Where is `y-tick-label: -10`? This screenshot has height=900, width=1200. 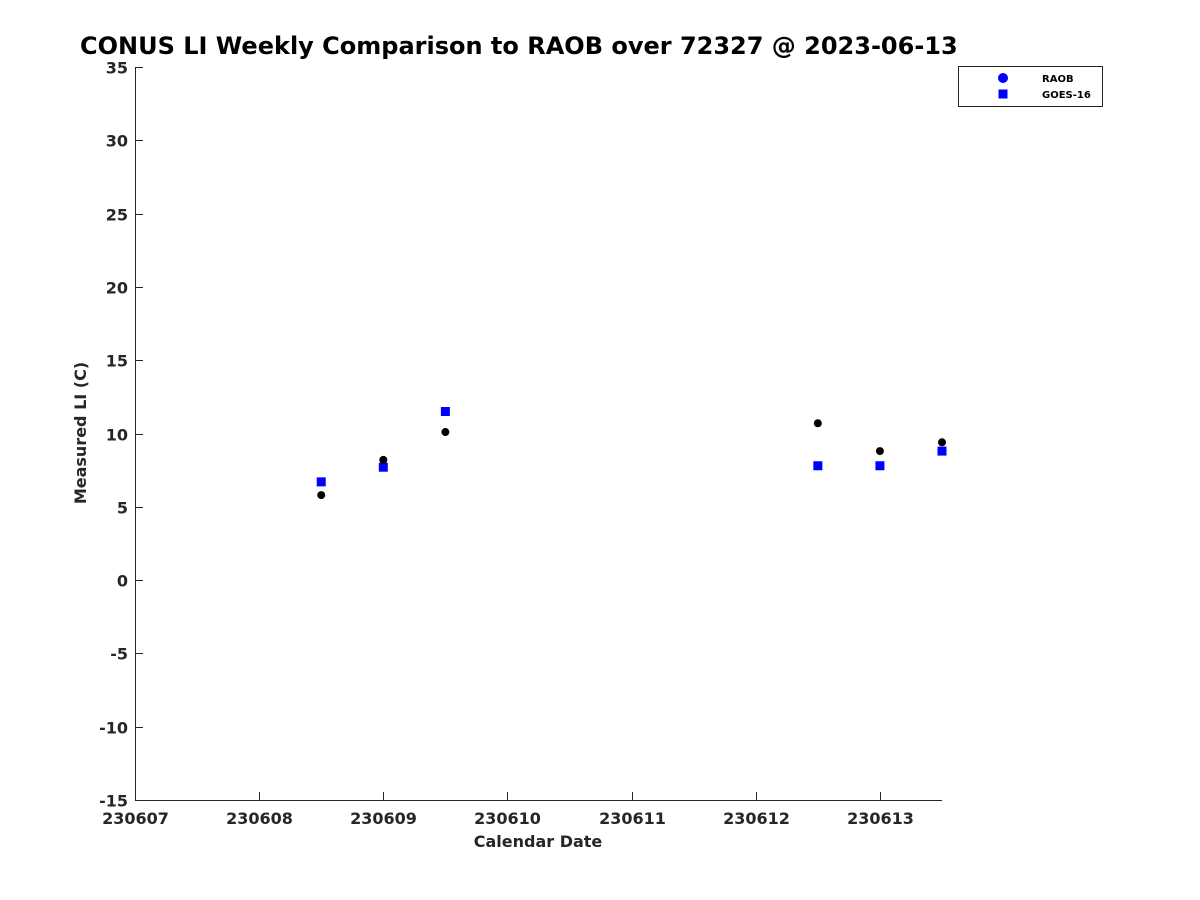
y-tick-label: -10 is located at coordinates (113, 728).